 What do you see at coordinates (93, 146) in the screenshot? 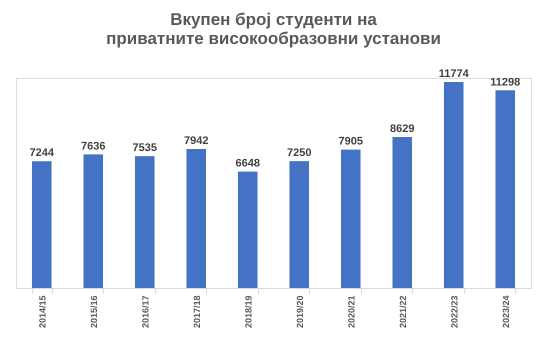
I see `data-label: 7636` at bounding box center [93, 146].